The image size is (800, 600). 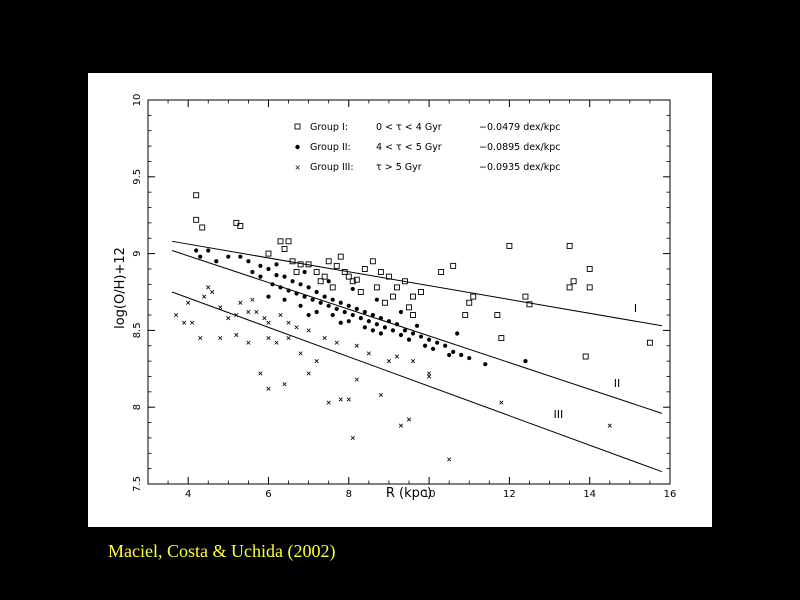 What do you see at coordinates (429, 494) in the screenshot?
I see `x-tick-label: 10` at bounding box center [429, 494].